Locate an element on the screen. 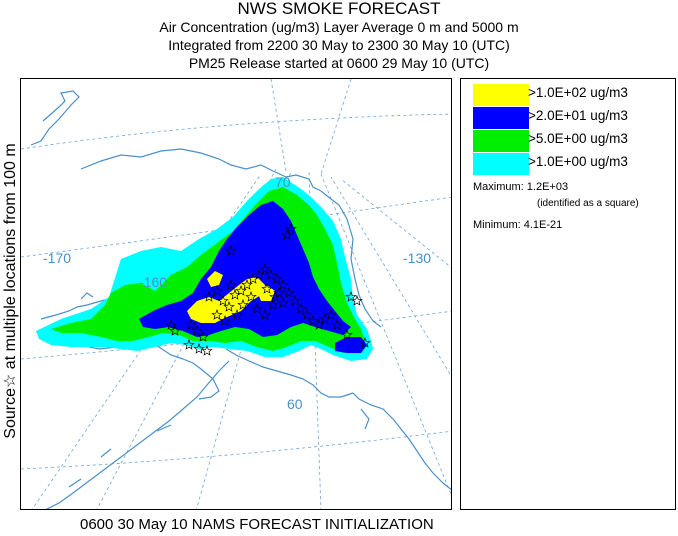  maximum-note: (identified as a square) is located at coordinates (588, 203).